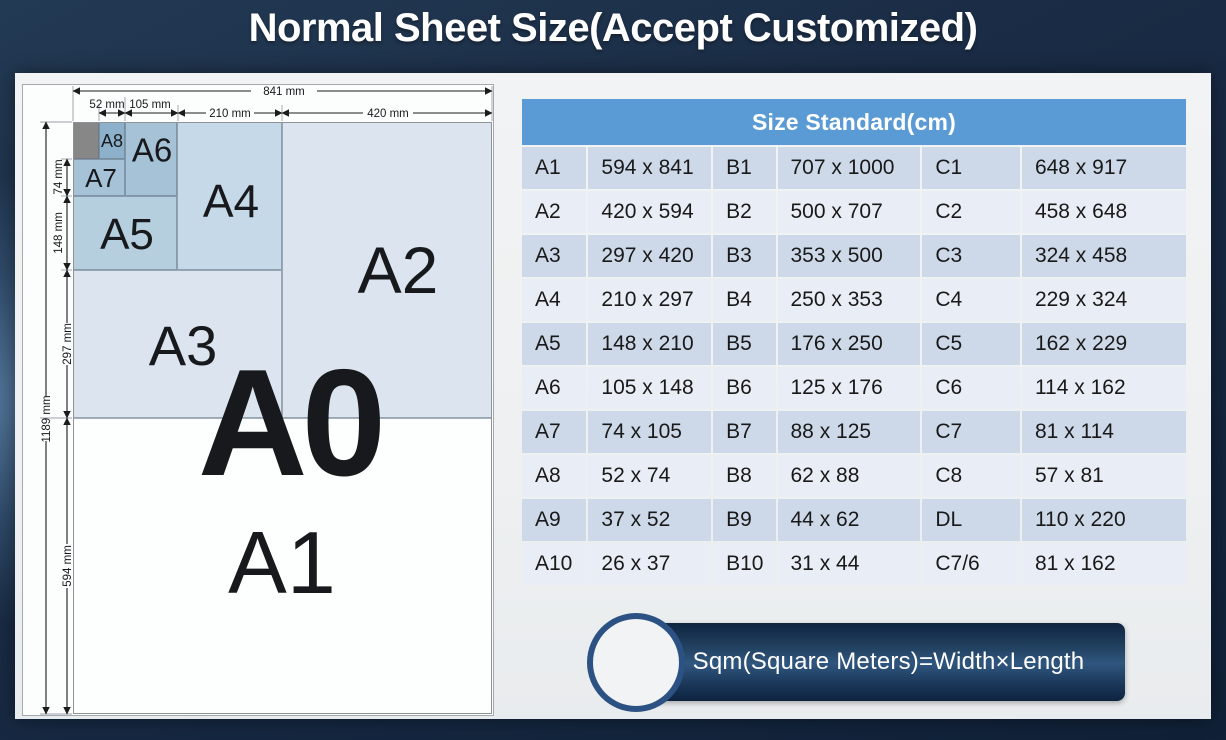  I want to click on formula-text: Sqm(Square Meters)=Width×Length, so click(888, 661).